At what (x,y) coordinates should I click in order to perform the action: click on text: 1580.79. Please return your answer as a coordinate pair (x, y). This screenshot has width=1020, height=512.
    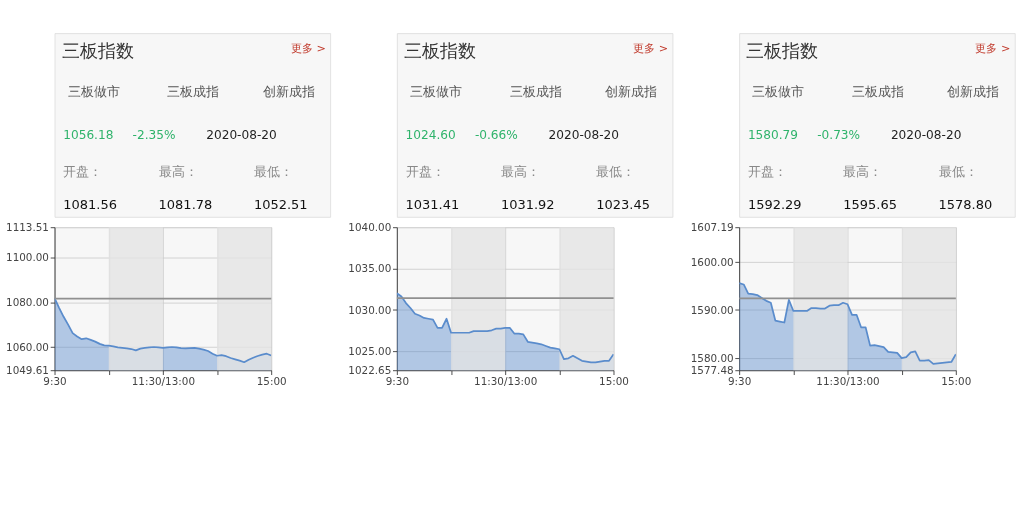
    Looking at the image, I should click on (773, 134).